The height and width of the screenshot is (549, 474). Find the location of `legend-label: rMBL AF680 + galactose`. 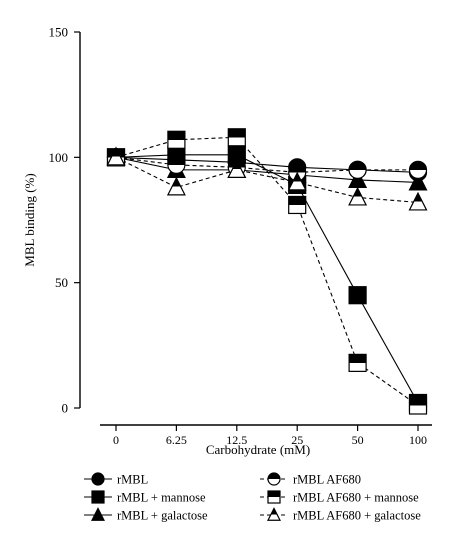

legend-label: rMBL AF680 + galactose is located at coordinates (357, 516).